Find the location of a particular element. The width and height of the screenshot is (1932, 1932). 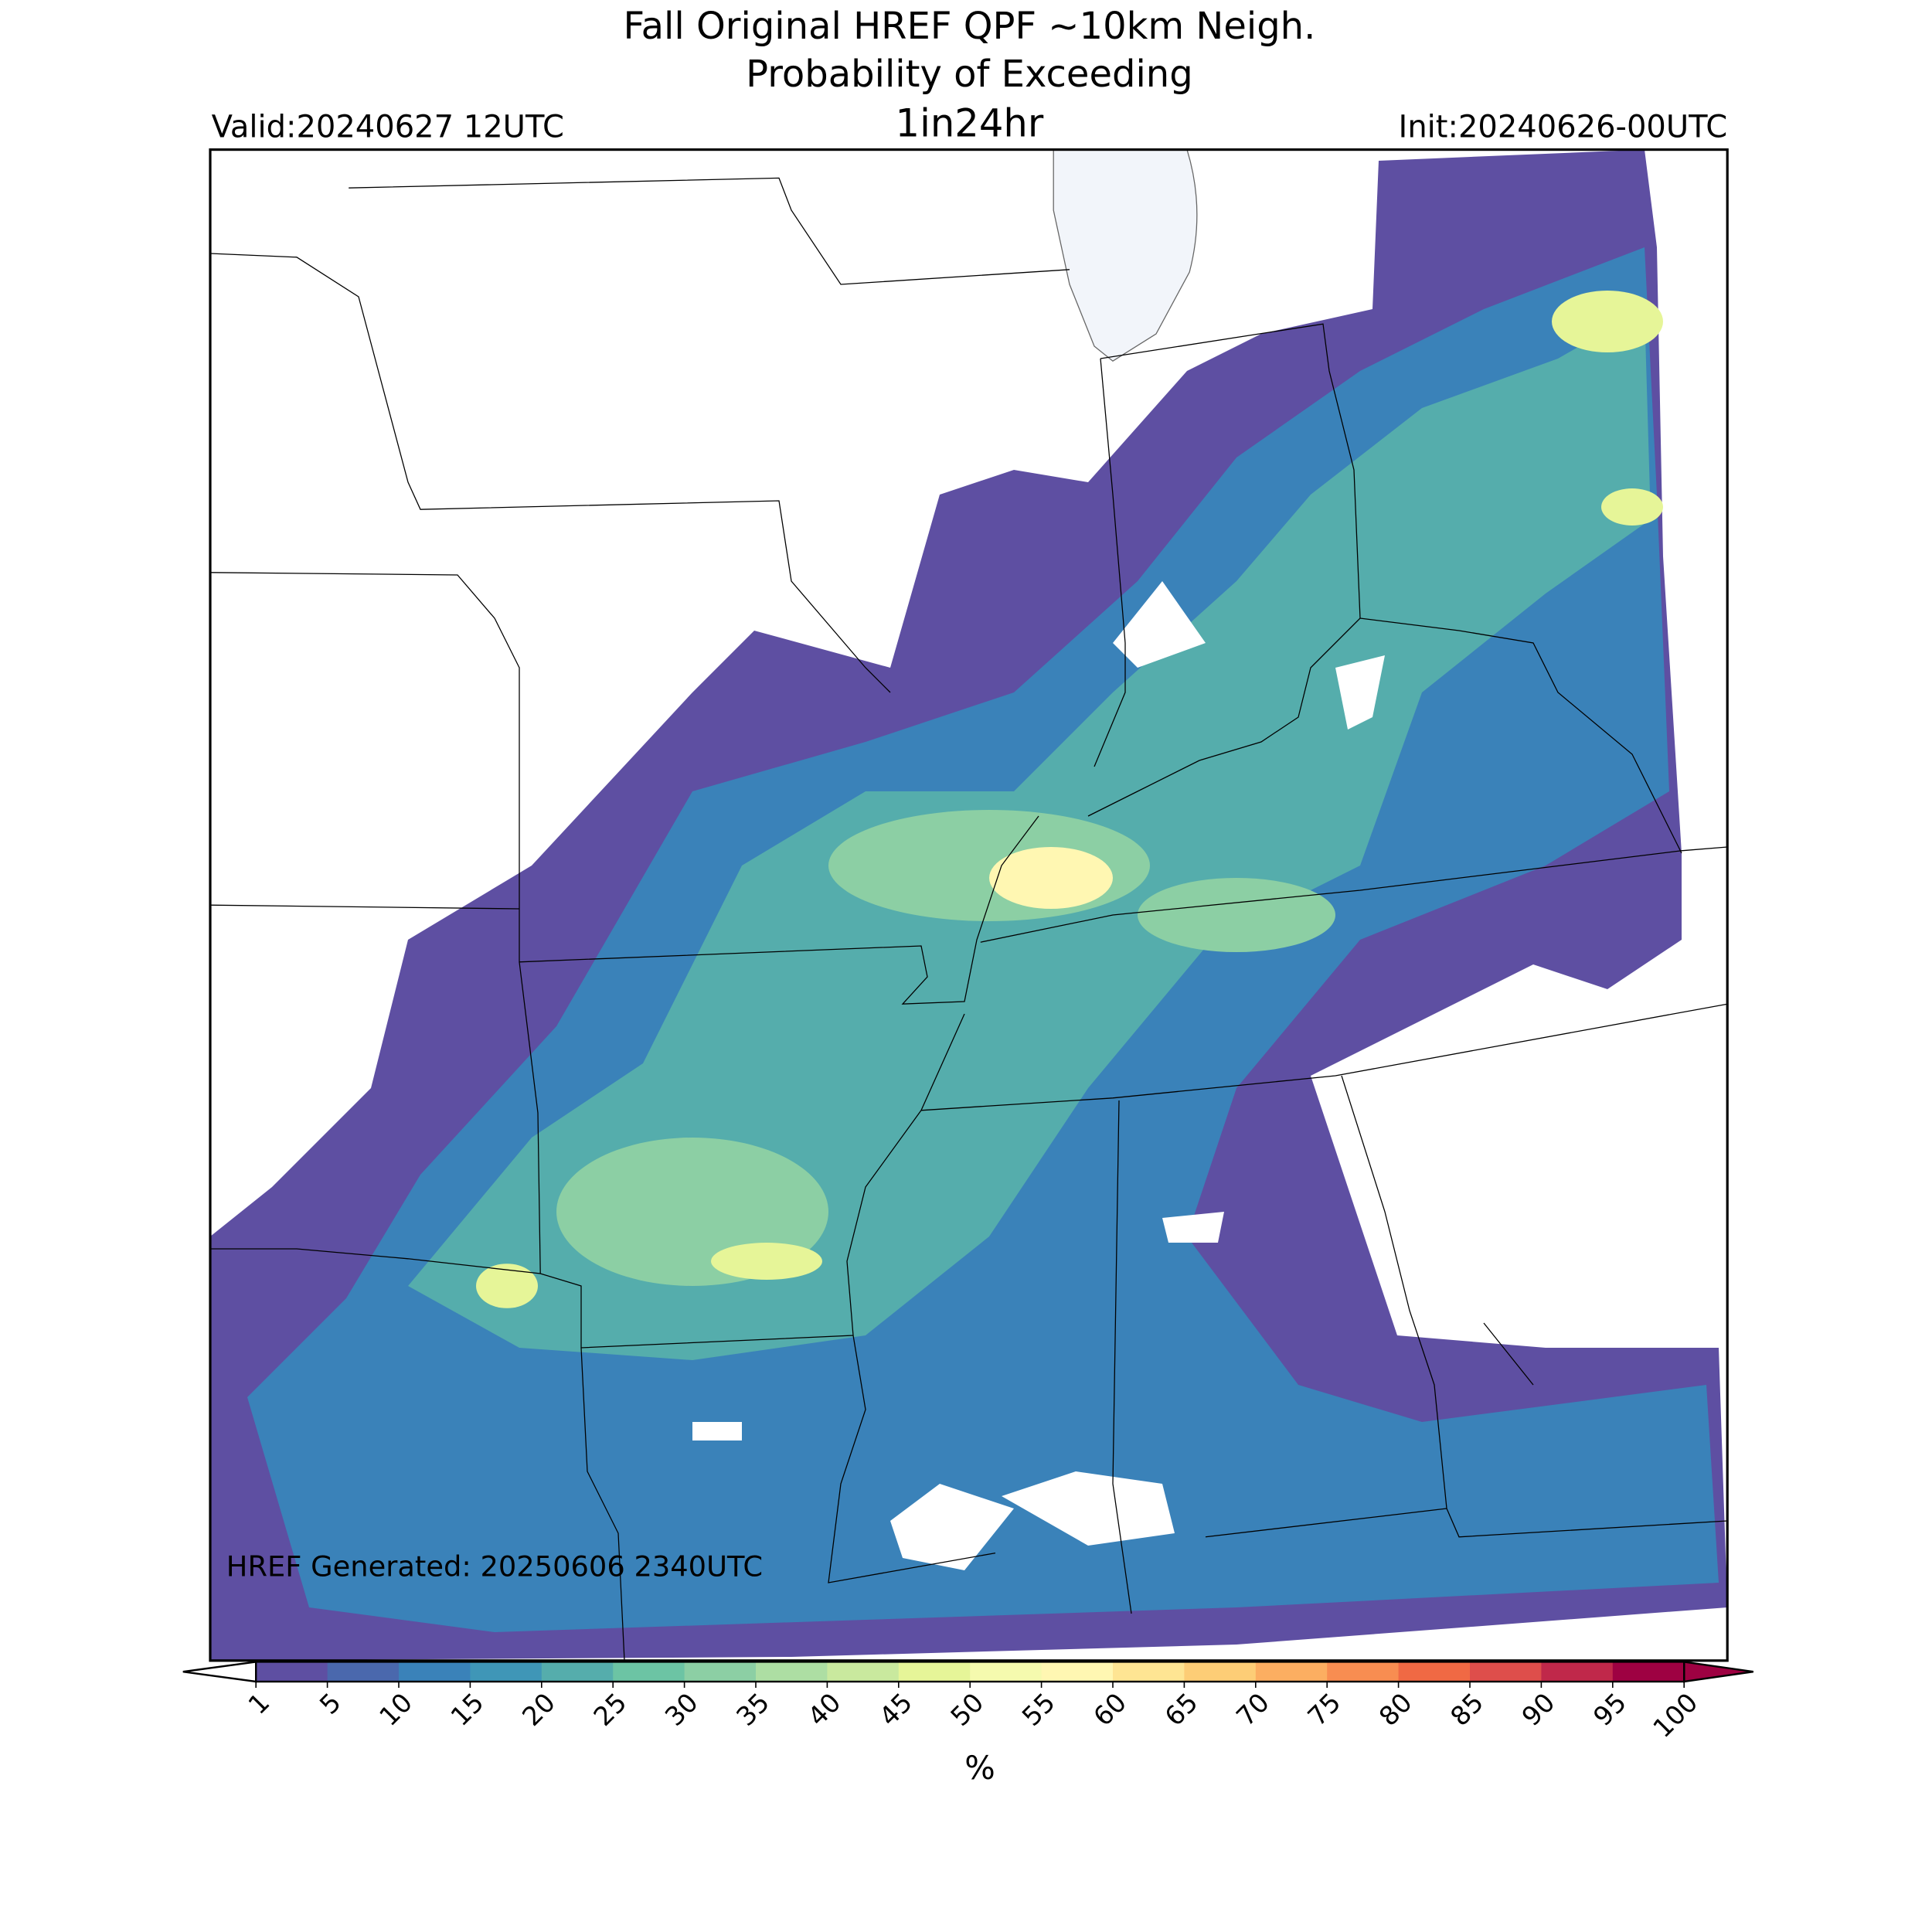

colorbar-label: % is located at coordinates (979, 1768).